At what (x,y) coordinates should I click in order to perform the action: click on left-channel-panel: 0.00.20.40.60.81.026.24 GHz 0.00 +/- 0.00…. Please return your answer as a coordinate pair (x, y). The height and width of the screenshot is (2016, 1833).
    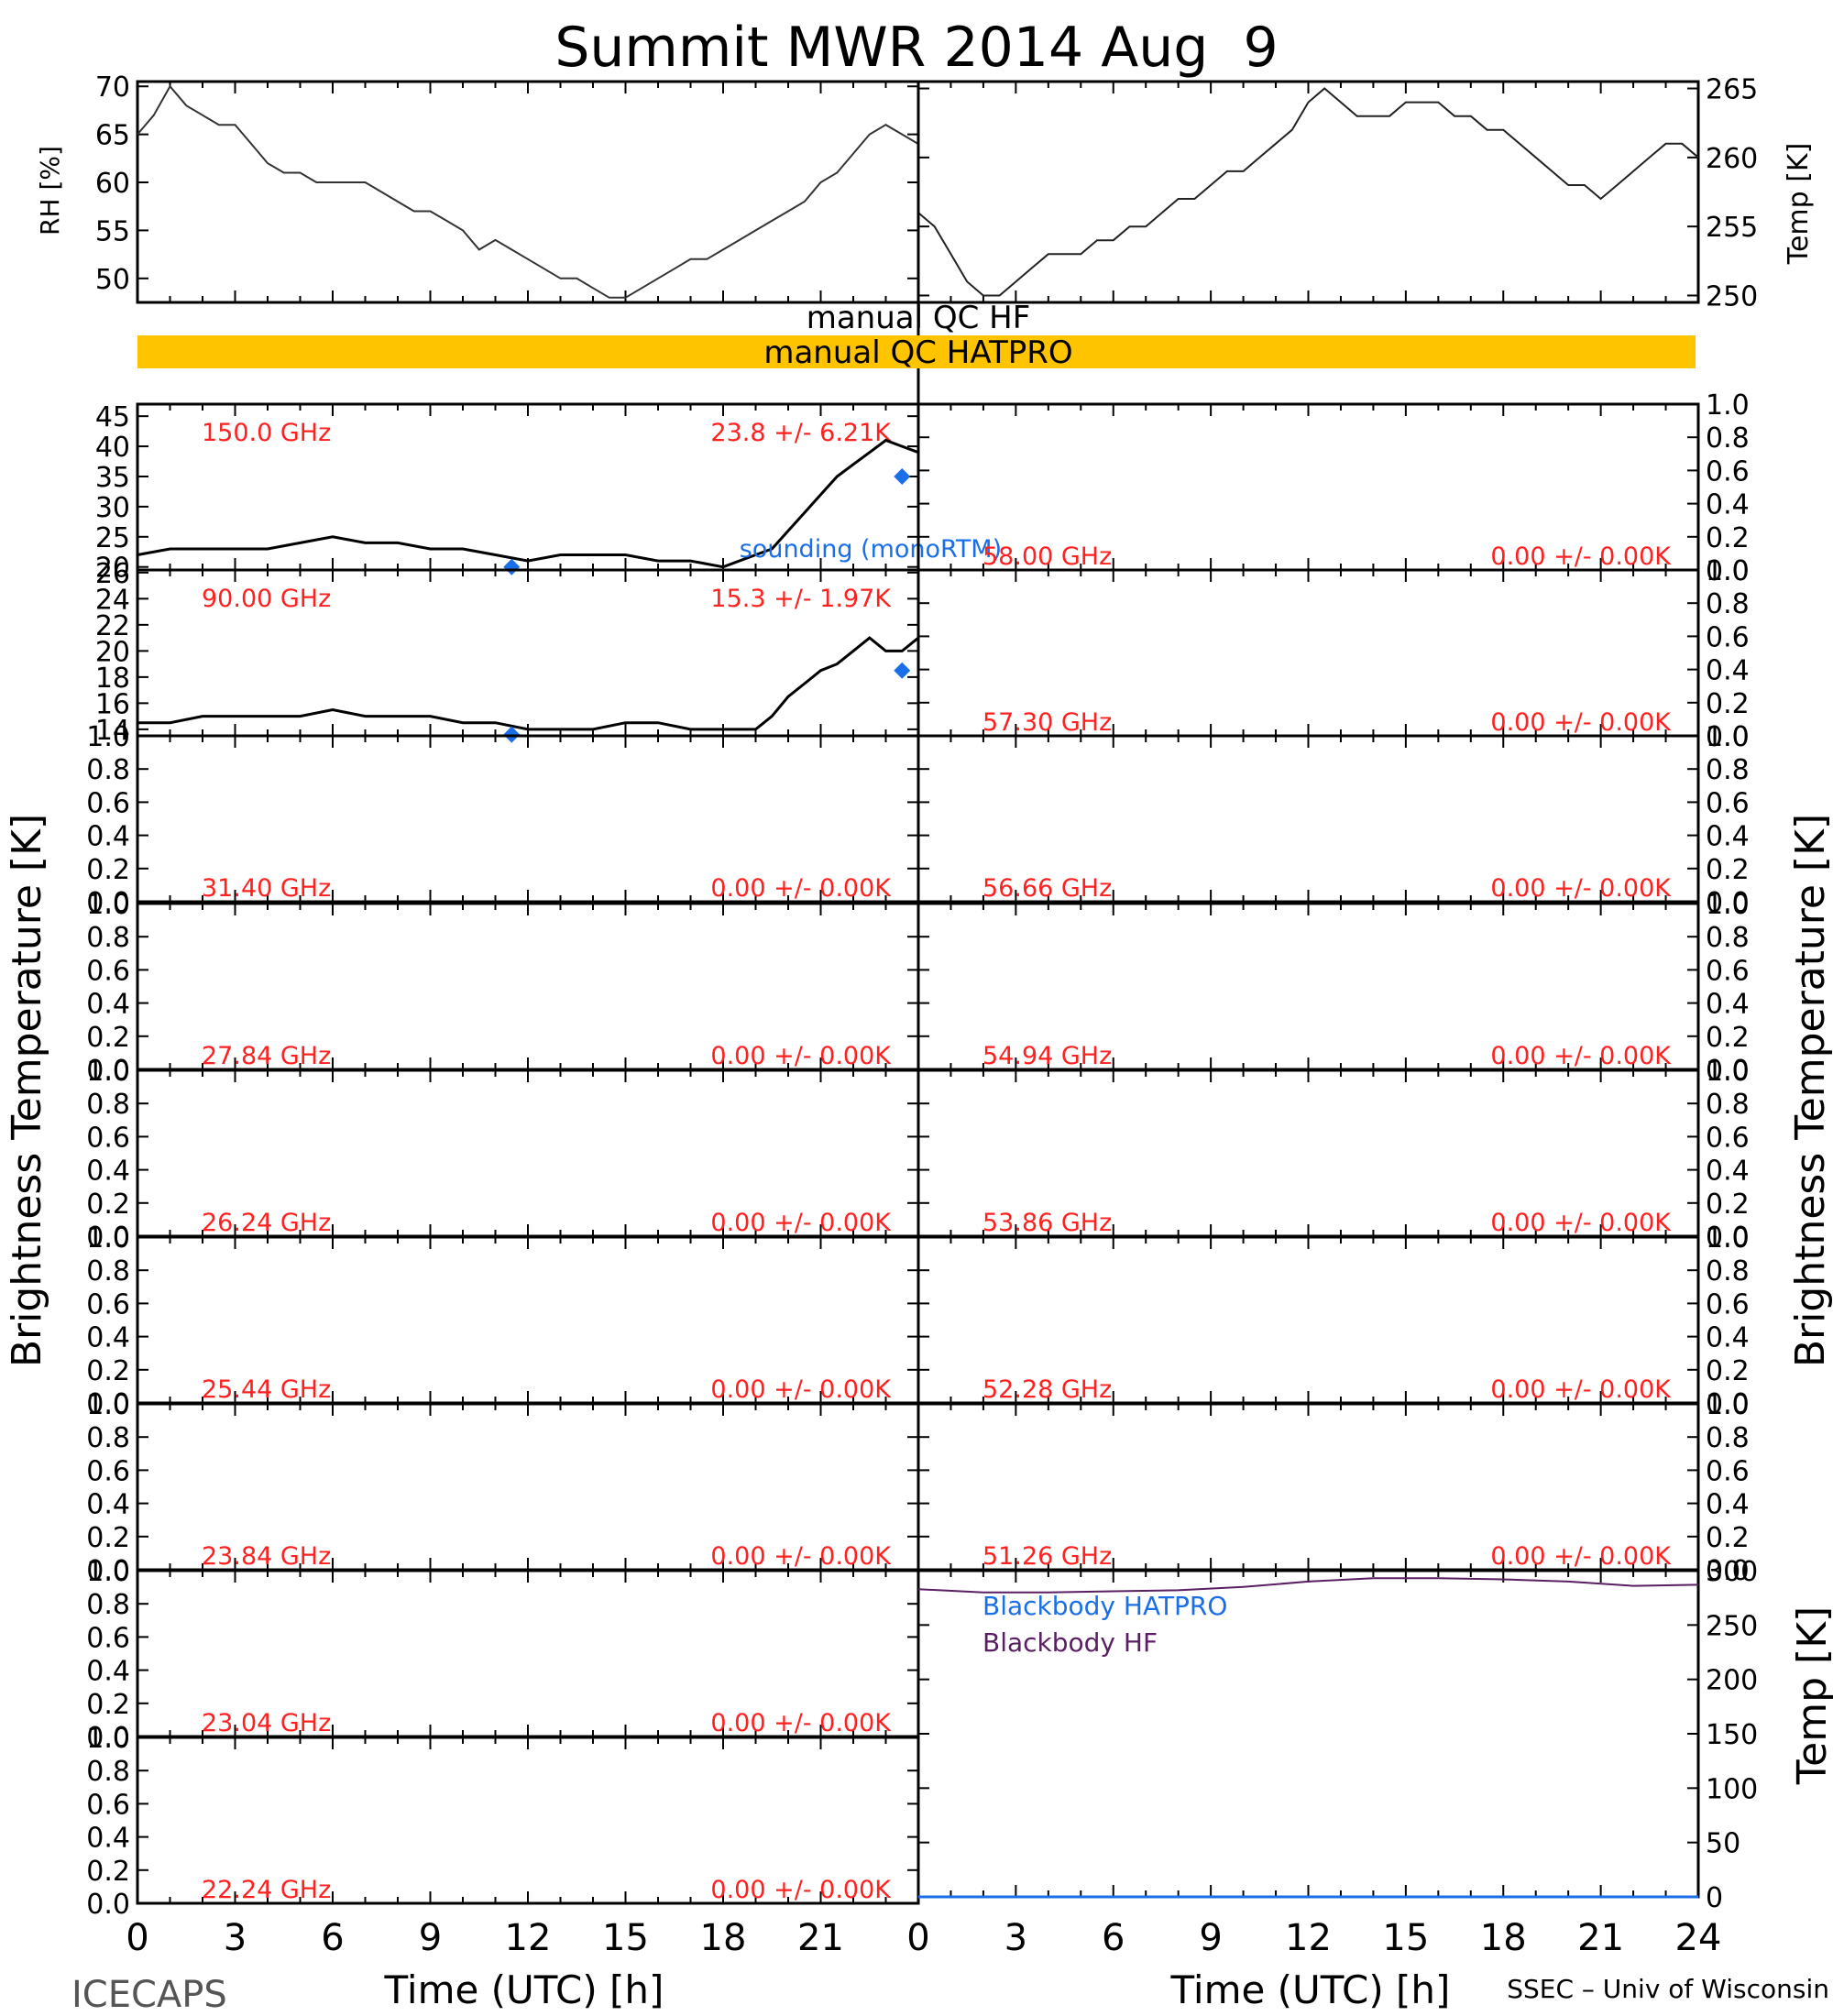
    Looking at the image, I should click on (503, 1155).